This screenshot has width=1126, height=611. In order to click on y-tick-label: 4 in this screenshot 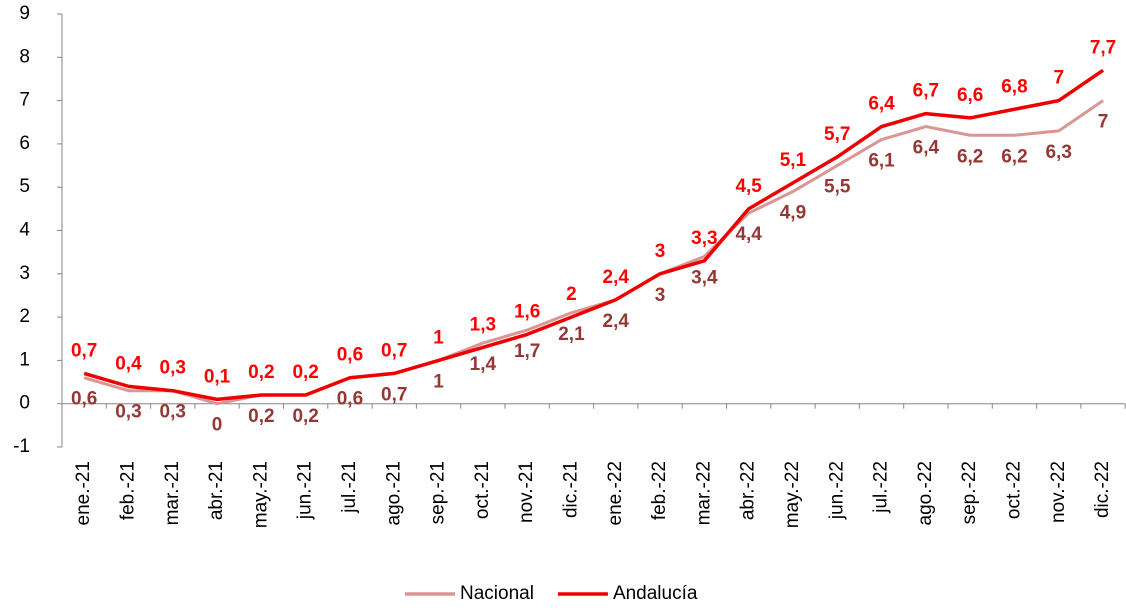, I will do `click(24, 230)`.